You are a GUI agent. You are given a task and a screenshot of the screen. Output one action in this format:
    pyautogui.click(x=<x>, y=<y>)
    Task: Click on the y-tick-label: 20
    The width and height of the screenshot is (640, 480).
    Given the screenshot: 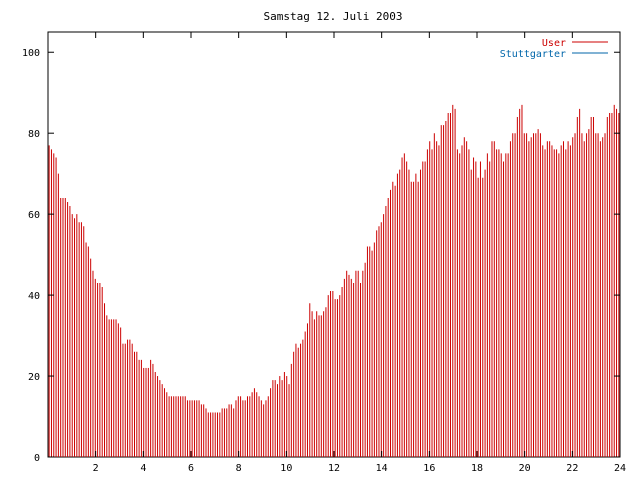 What is the action you would take?
    pyautogui.click(x=34, y=377)
    